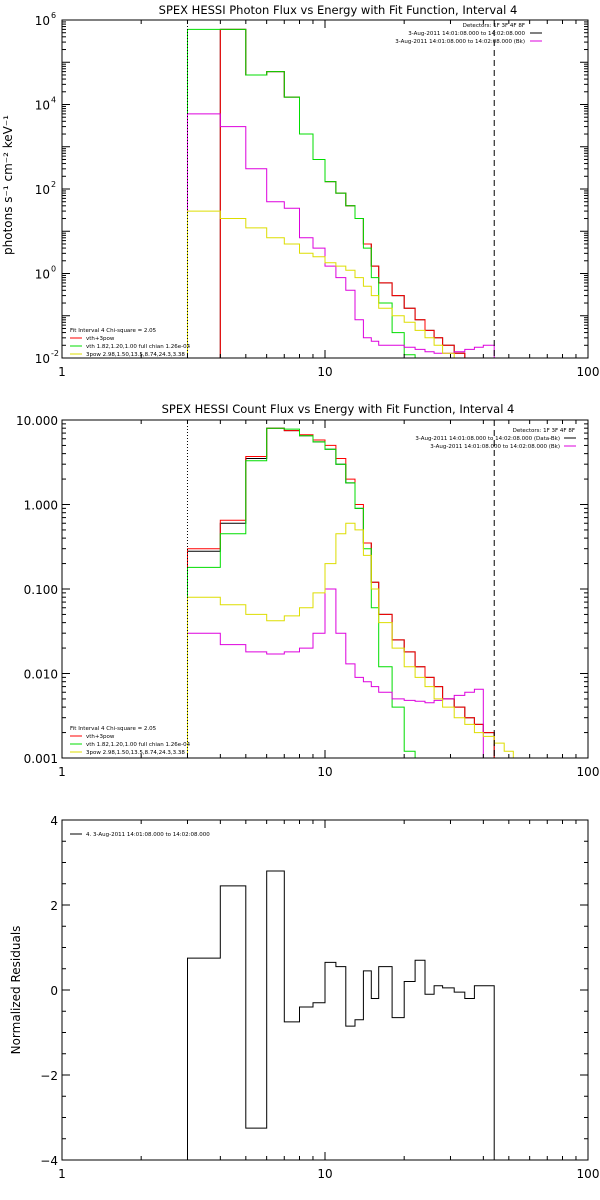 This screenshot has height=1200, width=600. Describe the element at coordinates (49, 1076) in the screenshot. I see `y-tick-label: −2` at that location.